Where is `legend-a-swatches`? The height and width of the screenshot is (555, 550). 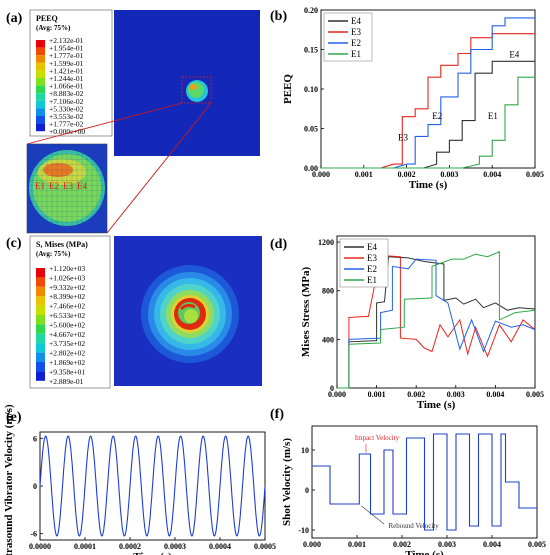 legend-a-swatches is located at coordinates (40, 86).